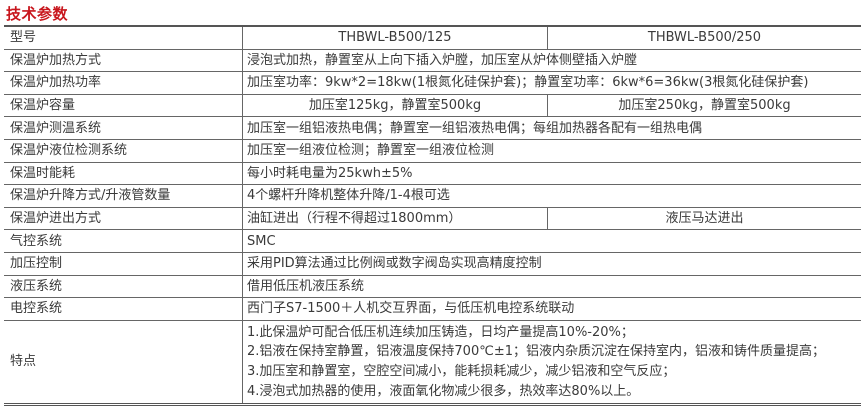 This screenshot has width=865, height=408. I want to click on row-value: SMC, so click(551, 241).